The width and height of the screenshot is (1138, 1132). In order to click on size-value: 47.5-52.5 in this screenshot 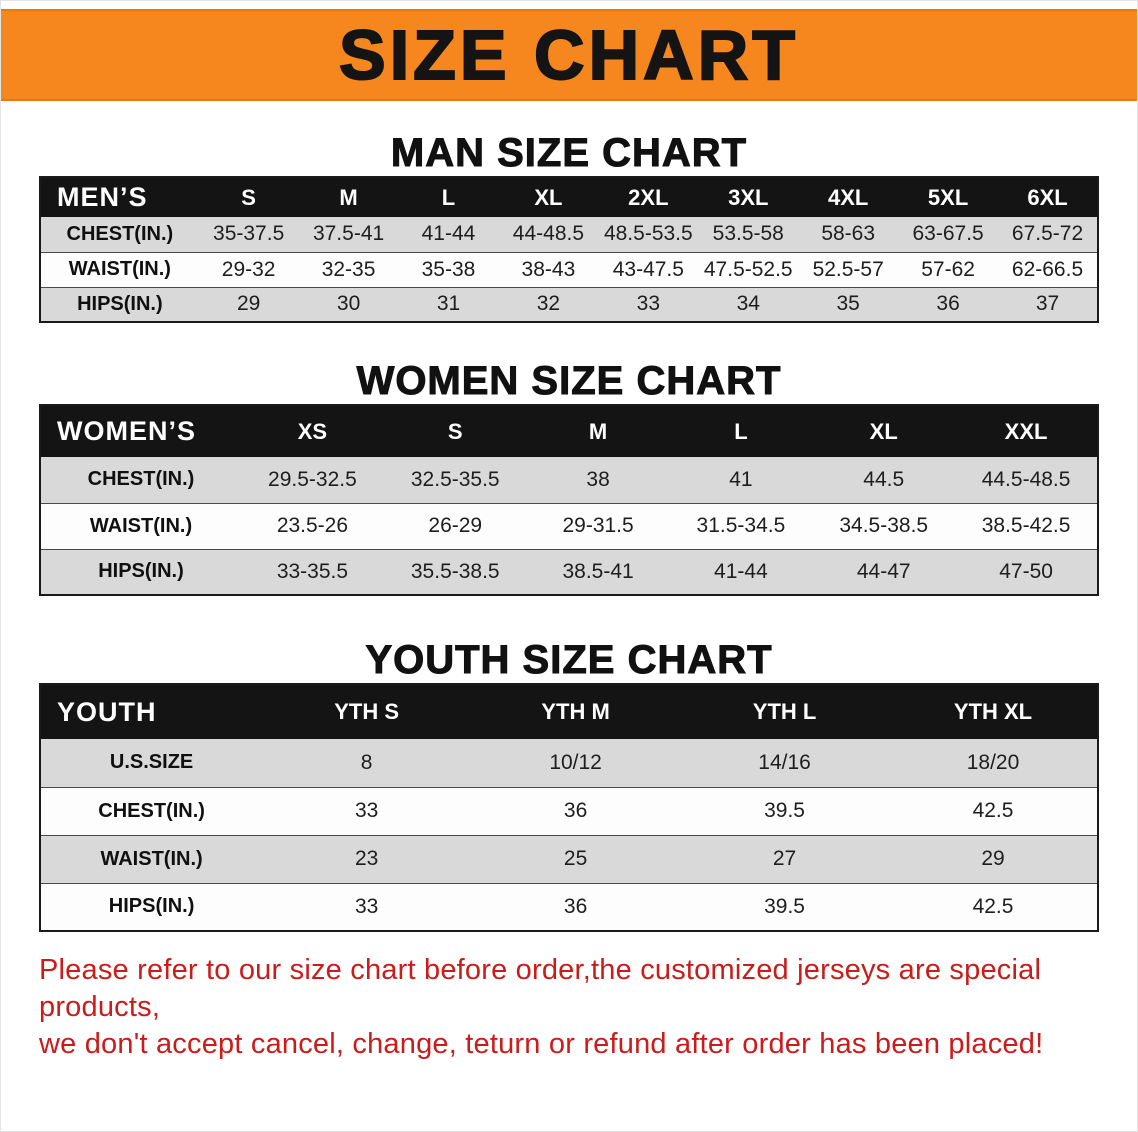, I will do `click(748, 270)`.